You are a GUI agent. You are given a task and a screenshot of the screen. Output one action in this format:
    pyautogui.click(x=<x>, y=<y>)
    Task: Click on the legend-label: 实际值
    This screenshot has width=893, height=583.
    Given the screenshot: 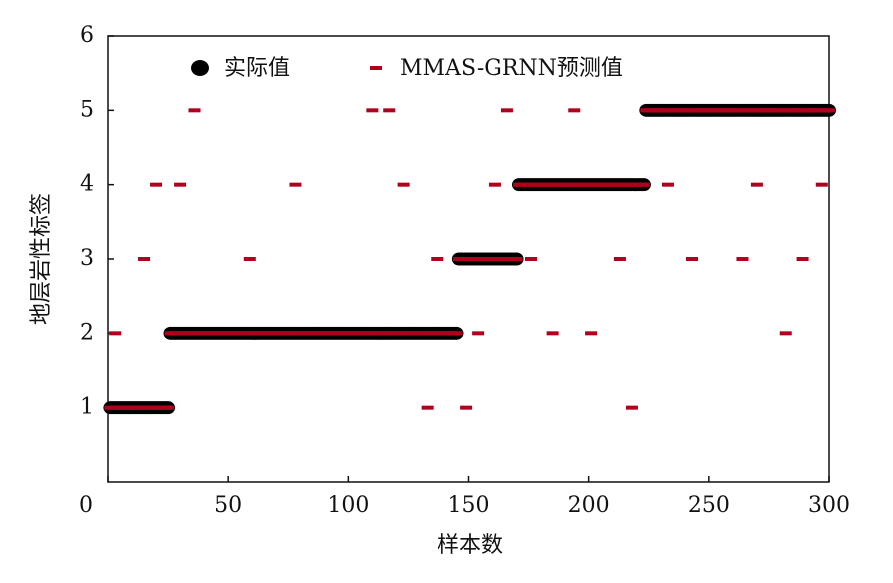 What is the action you would take?
    pyautogui.click(x=257, y=68)
    